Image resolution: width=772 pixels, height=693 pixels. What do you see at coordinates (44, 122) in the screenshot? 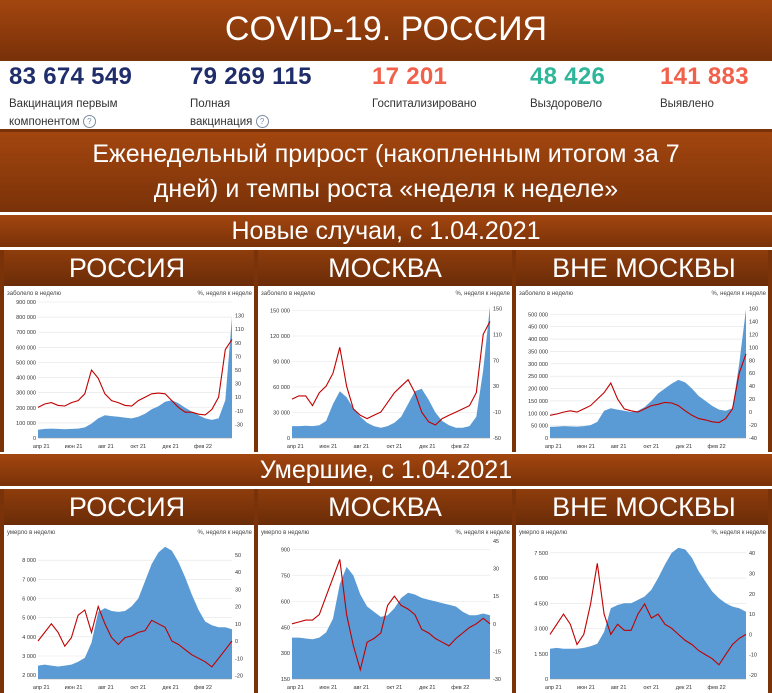
I see `stat-label-line2: компонентом` at bounding box center [44, 122].